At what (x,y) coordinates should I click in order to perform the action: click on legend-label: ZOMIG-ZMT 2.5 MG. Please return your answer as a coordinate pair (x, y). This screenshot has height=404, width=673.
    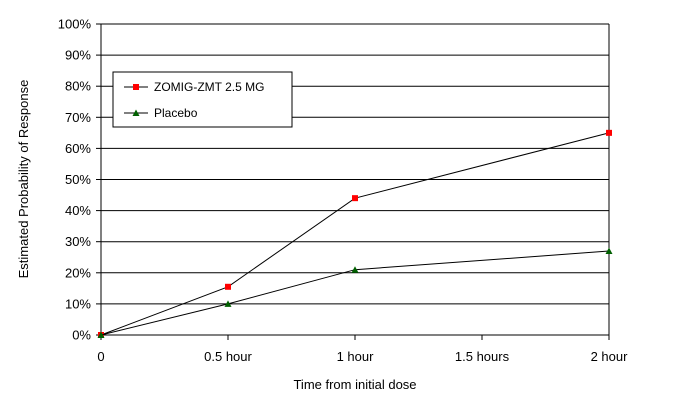
    Looking at the image, I should click on (209, 87).